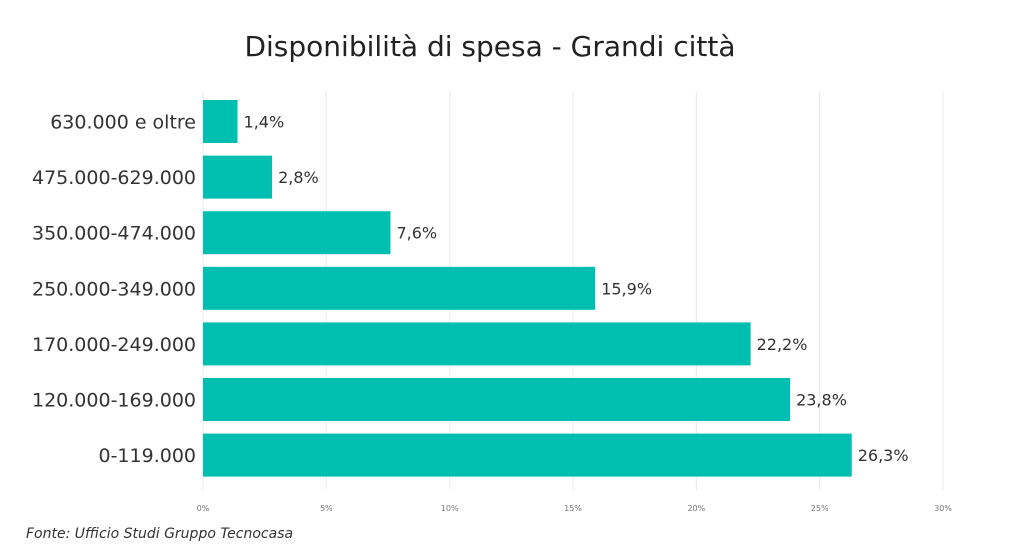 The height and width of the screenshot is (553, 1024). What do you see at coordinates (450, 508) in the screenshot?
I see `x-tick-label: 10%` at bounding box center [450, 508].